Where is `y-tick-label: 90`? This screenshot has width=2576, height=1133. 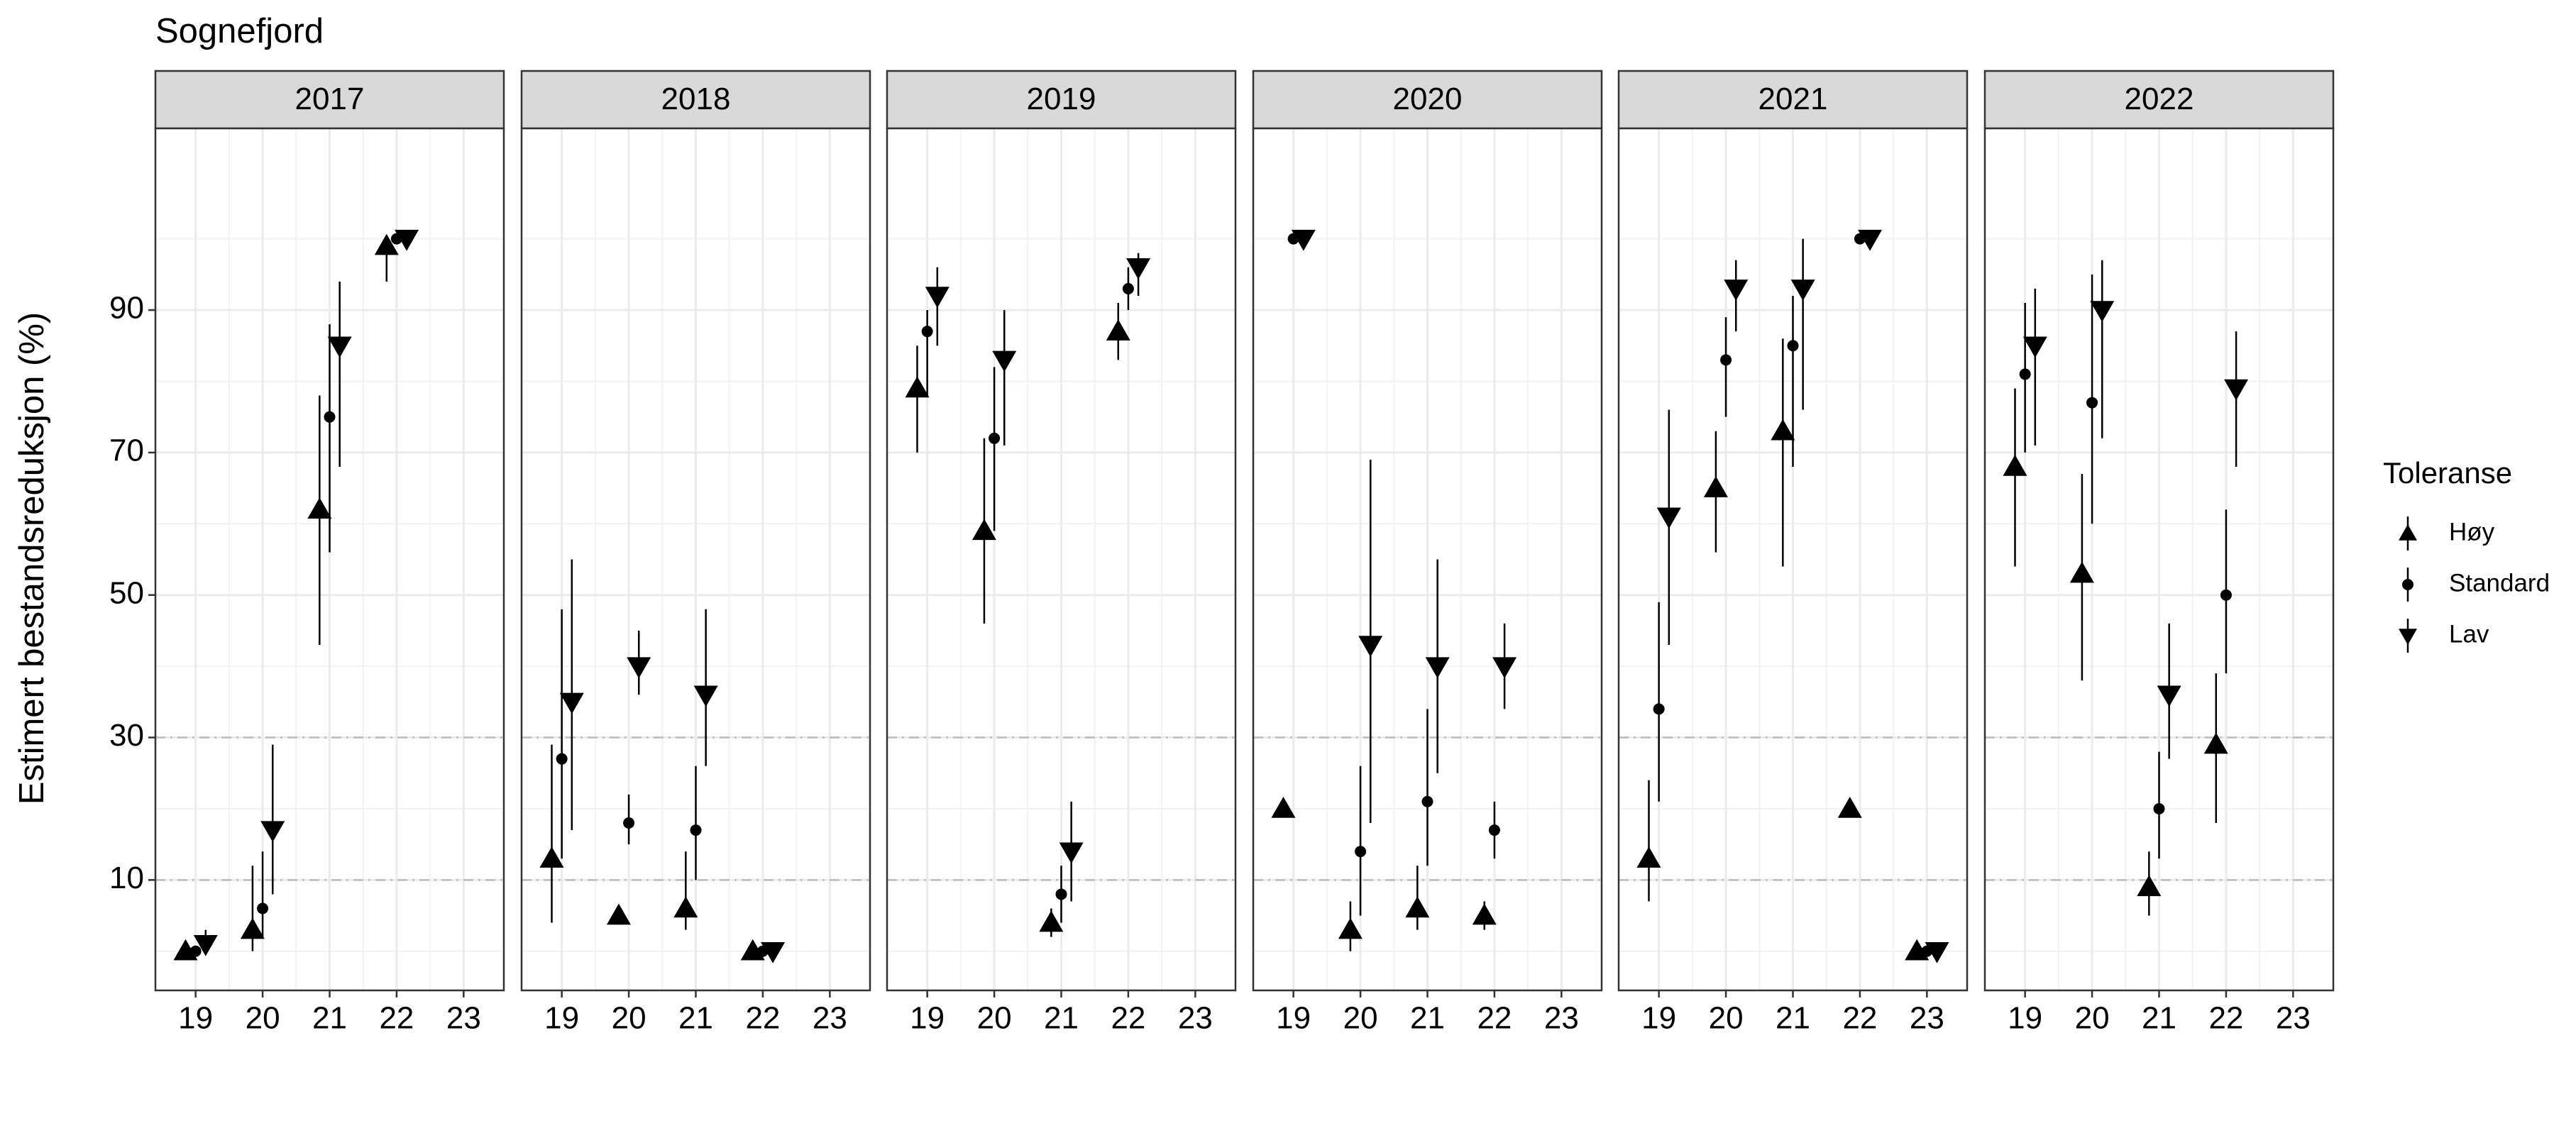
y-tick-label: 90 is located at coordinates (126, 309).